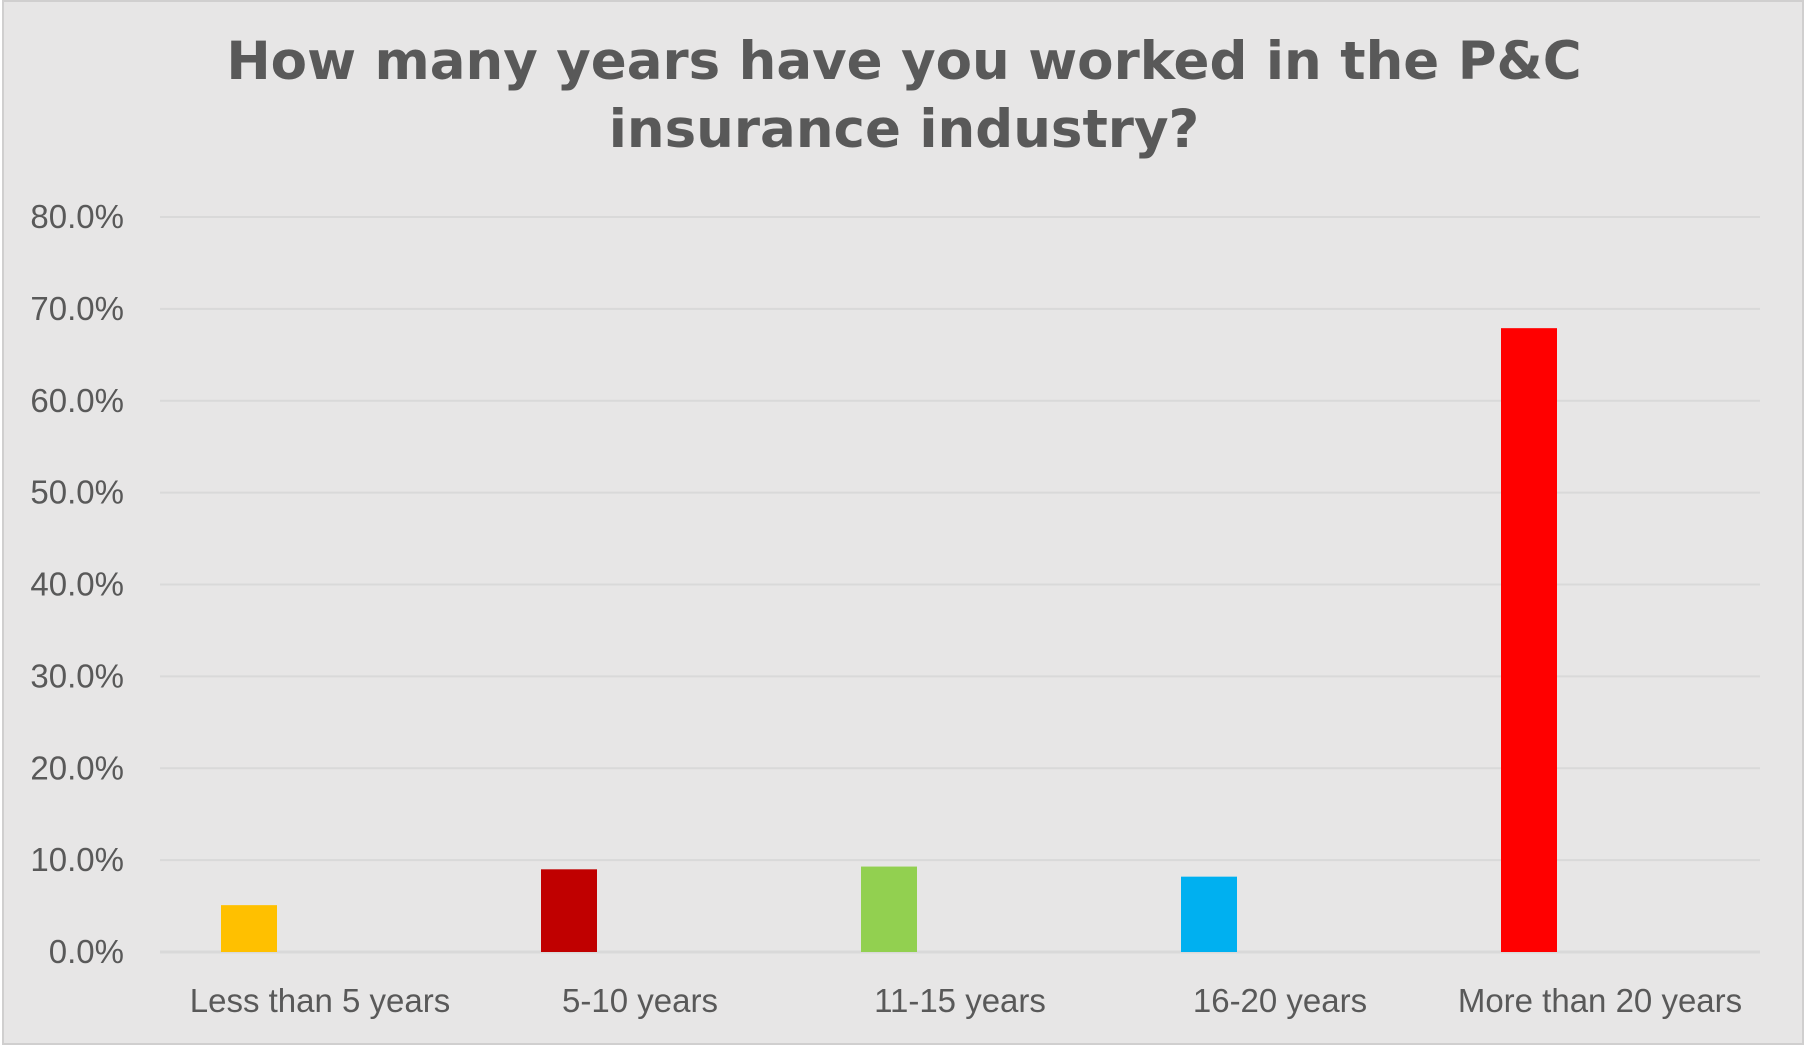 Image resolution: width=1808 pixels, height=1049 pixels. I want to click on y-tick-label: 40.0%, so click(77, 584).